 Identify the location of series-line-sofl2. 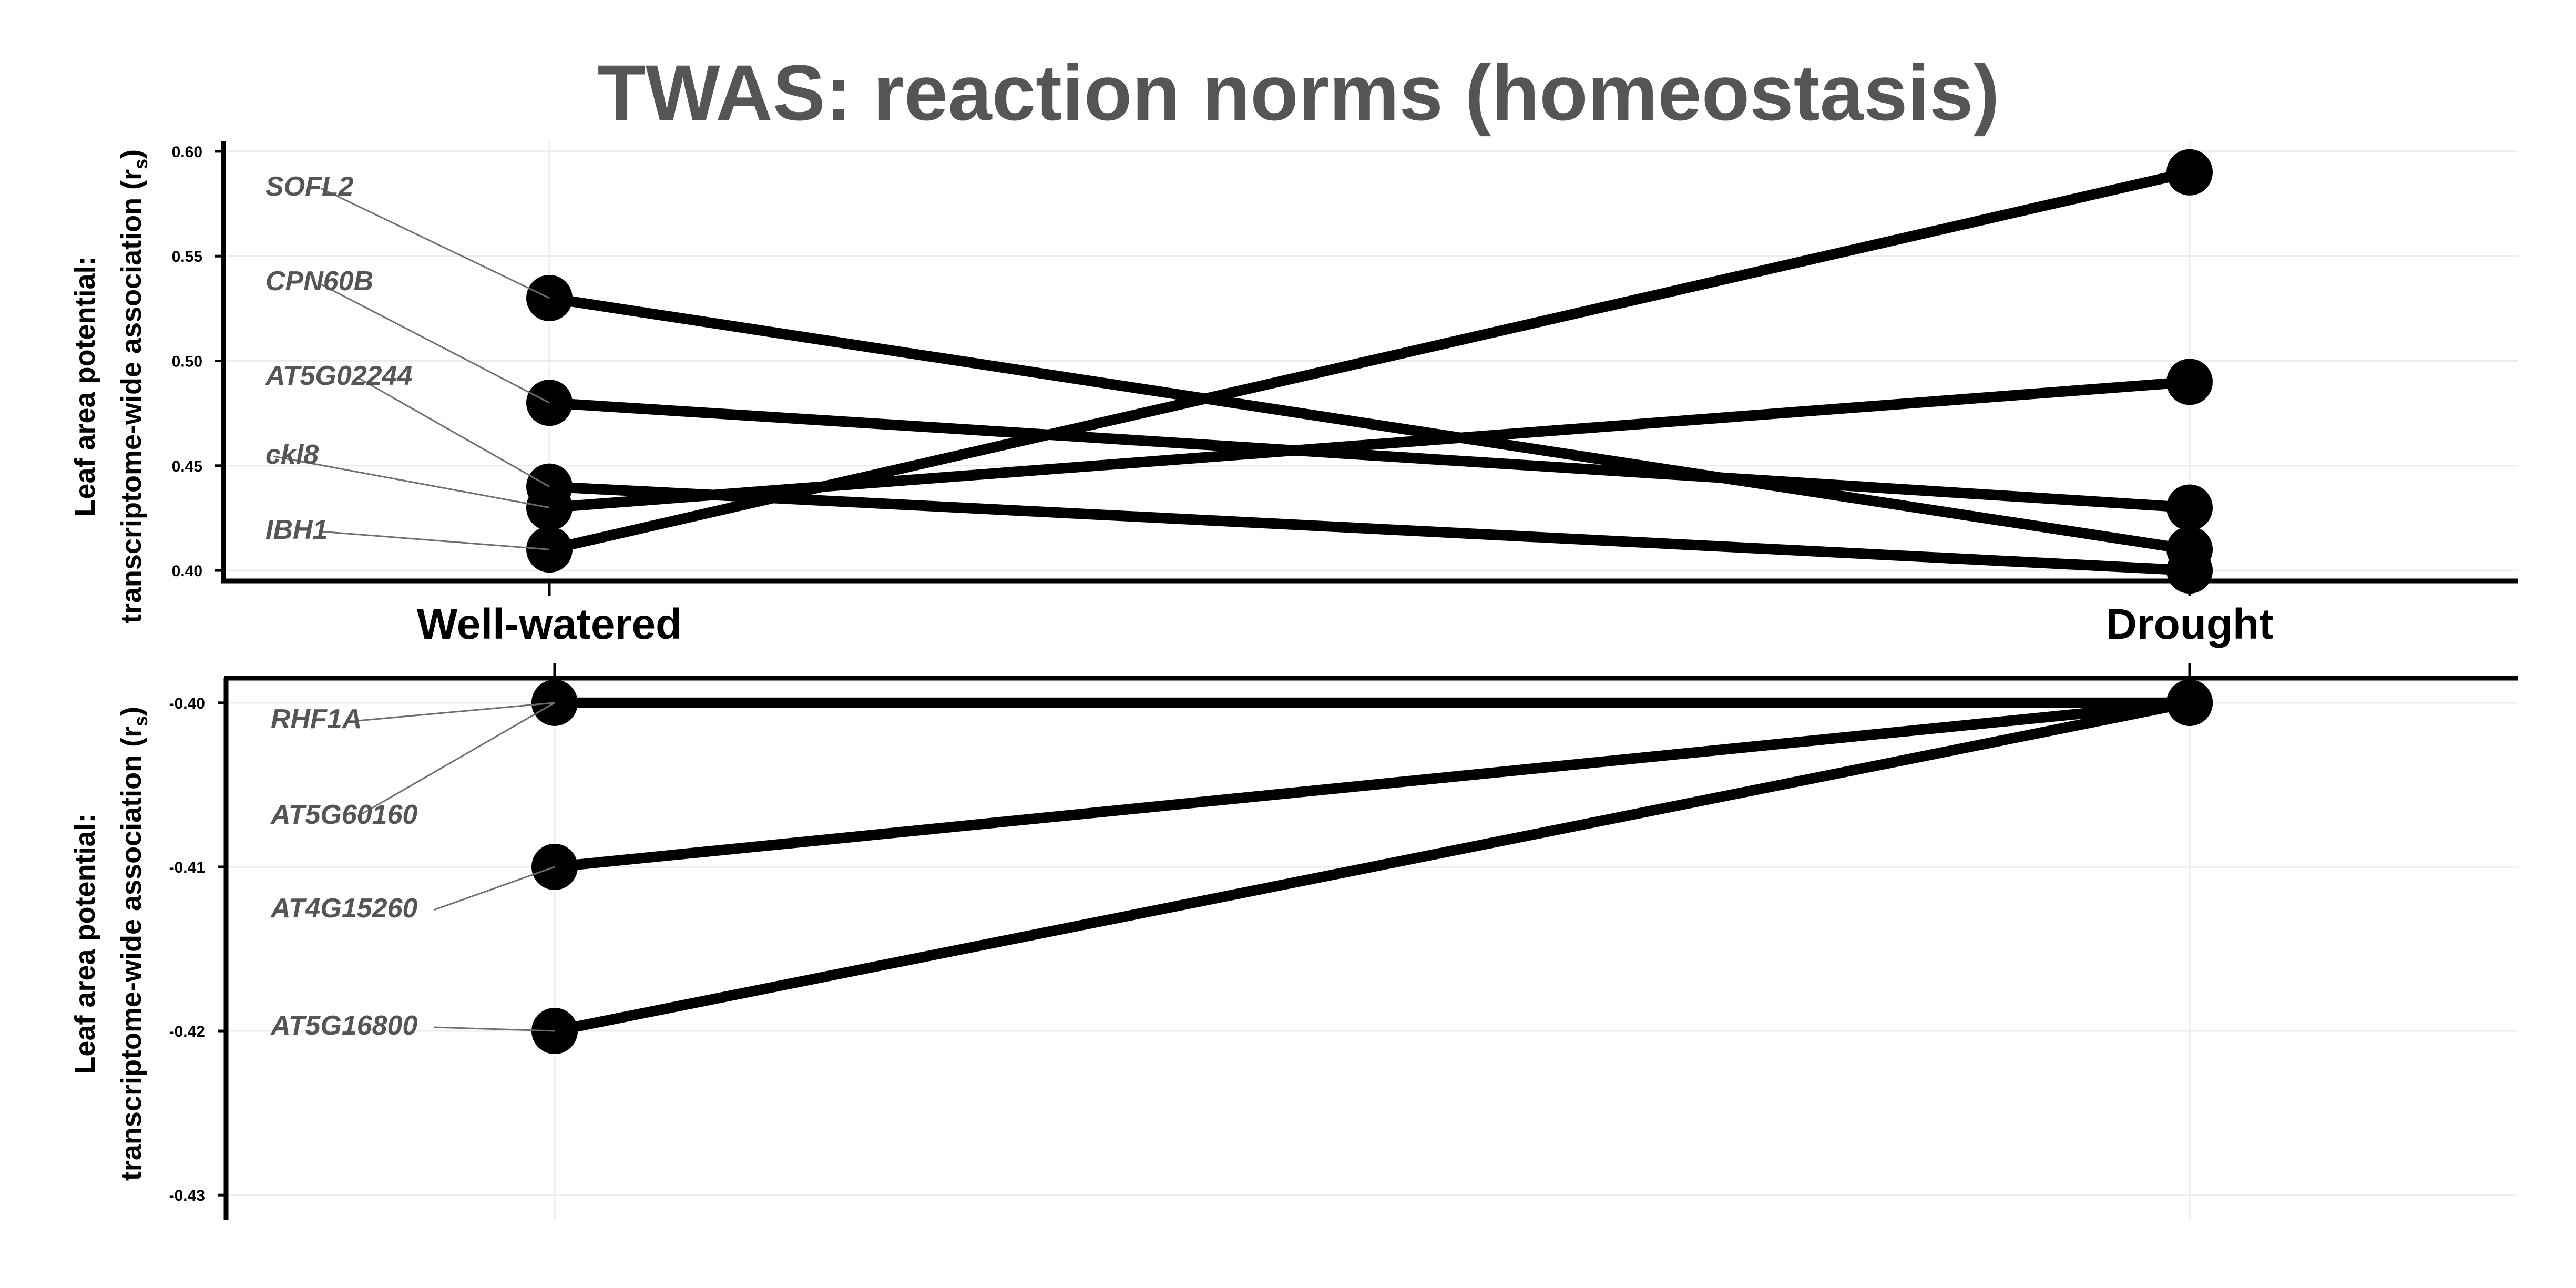
(1369, 423).